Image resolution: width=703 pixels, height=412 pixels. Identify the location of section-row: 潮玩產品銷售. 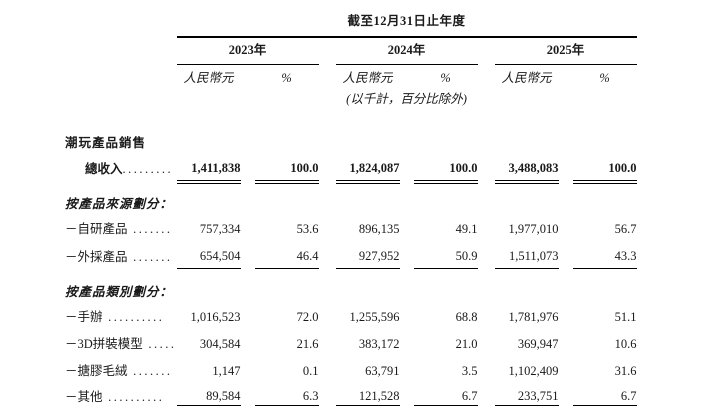
(351, 130).